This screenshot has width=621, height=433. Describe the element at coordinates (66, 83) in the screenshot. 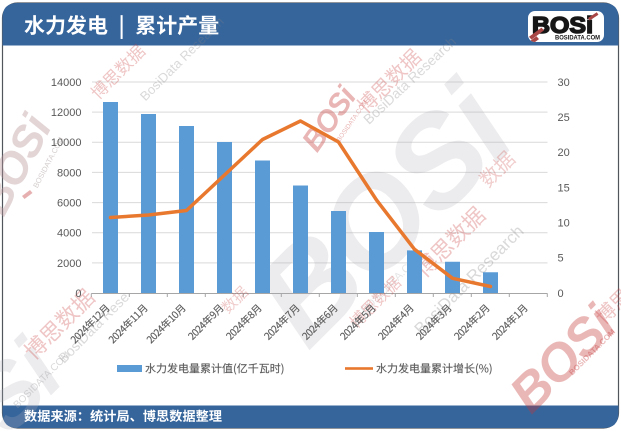

I see `svg-text: 14000` at that location.